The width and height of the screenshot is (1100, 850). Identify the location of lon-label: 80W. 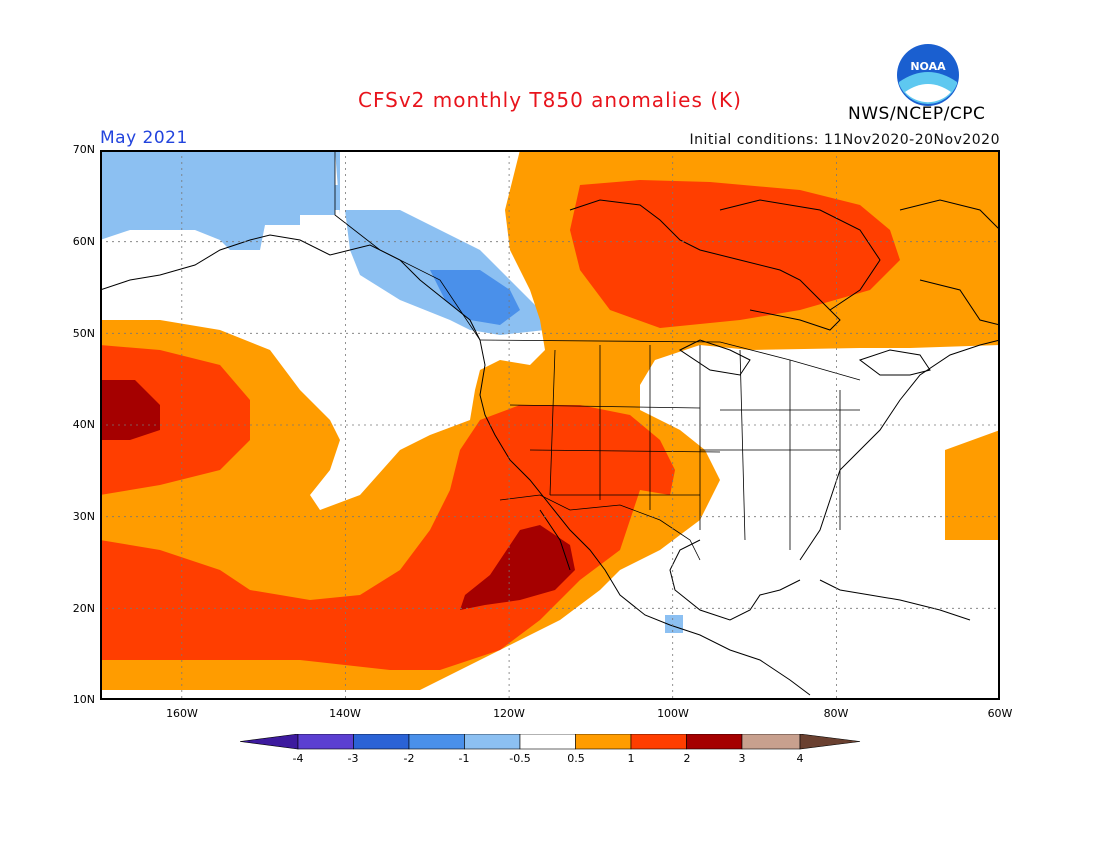
(836, 713).